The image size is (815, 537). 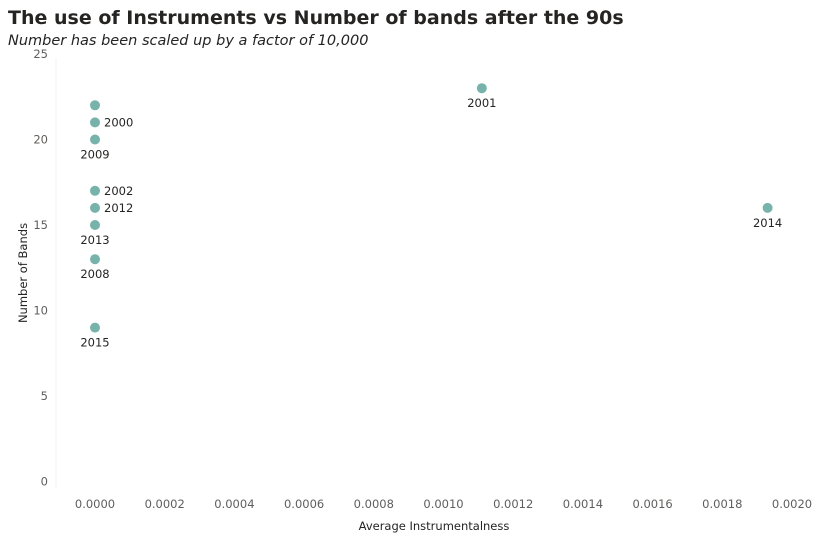 I want to click on data-label: 2012, so click(x=118, y=208).